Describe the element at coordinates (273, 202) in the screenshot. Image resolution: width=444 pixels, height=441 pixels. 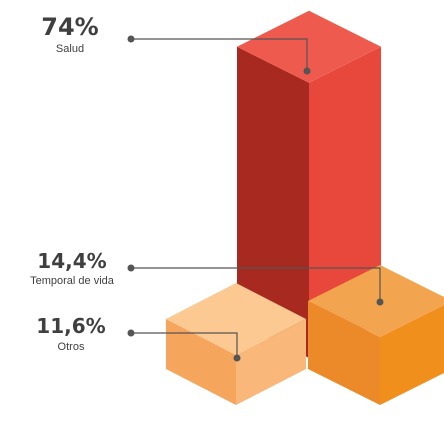
I see `bar-salud-left-face` at that location.